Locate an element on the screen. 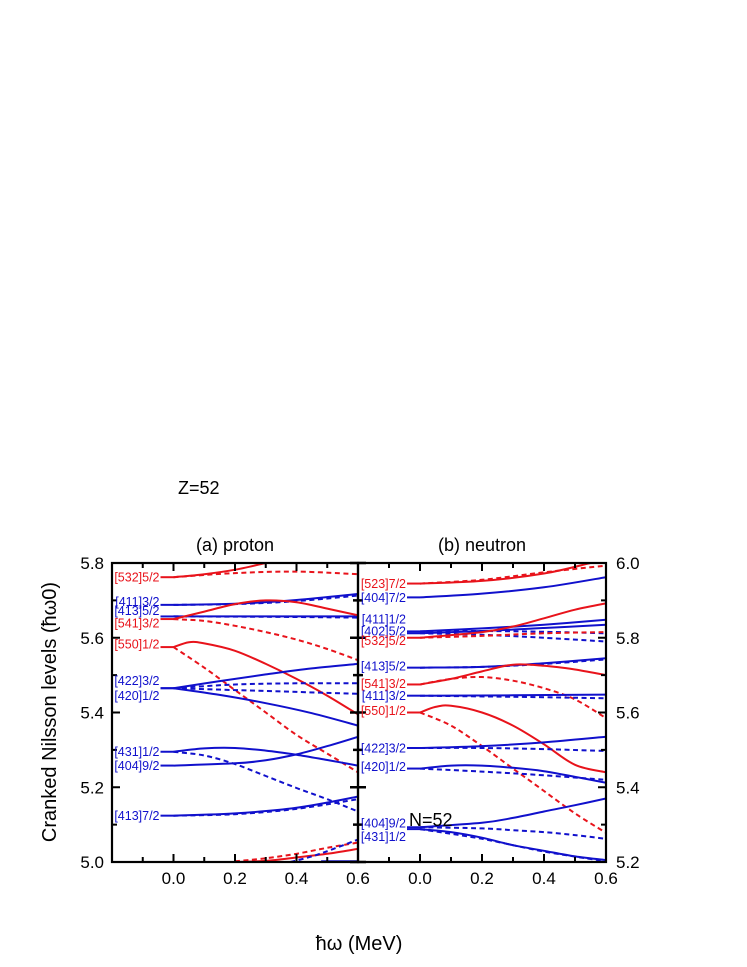 The width and height of the screenshot is (747, 967). panel-1-level-label: [420]1/2 is located at coordinates (383, 767).